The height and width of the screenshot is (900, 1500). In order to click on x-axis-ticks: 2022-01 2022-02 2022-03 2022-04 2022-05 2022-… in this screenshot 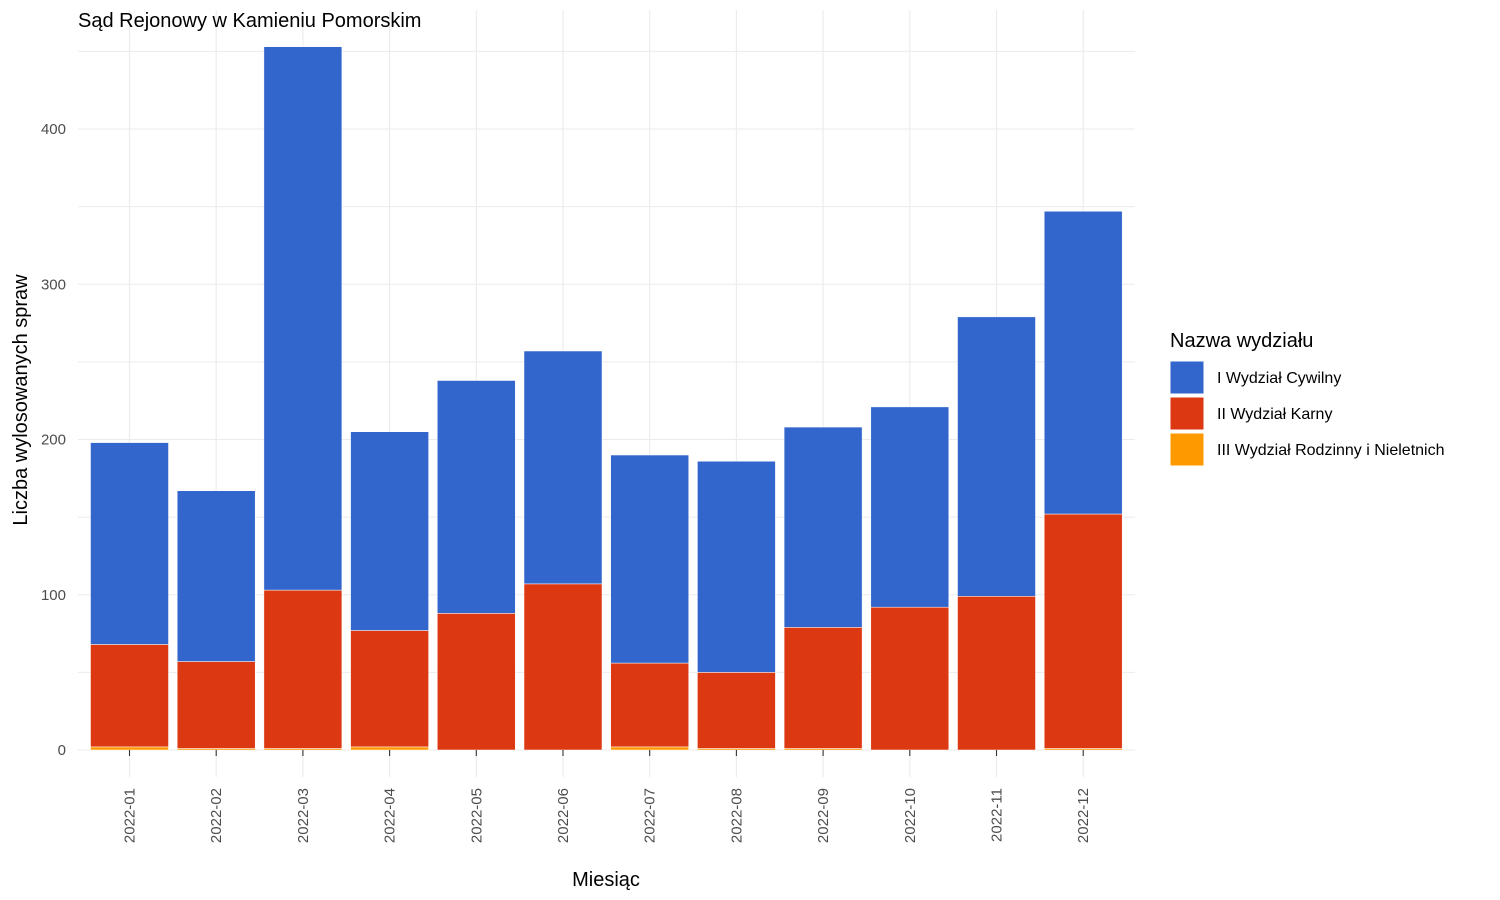, I will do `click(607, 796)`.